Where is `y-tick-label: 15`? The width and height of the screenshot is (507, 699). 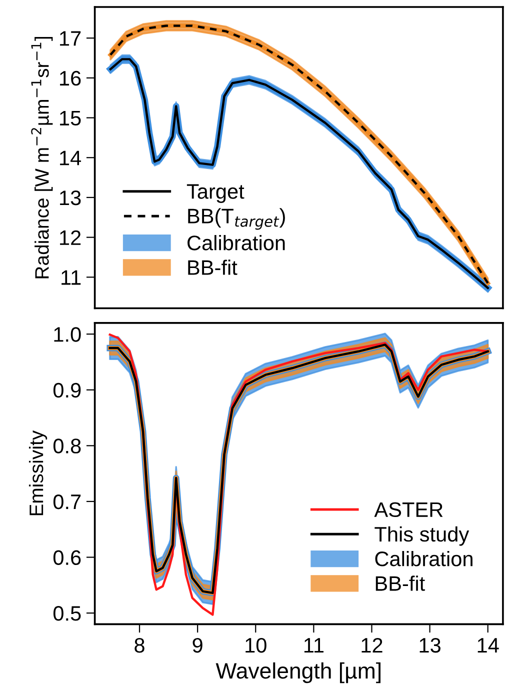
y-tick-label: 15 is located at coordinates (70, 118).